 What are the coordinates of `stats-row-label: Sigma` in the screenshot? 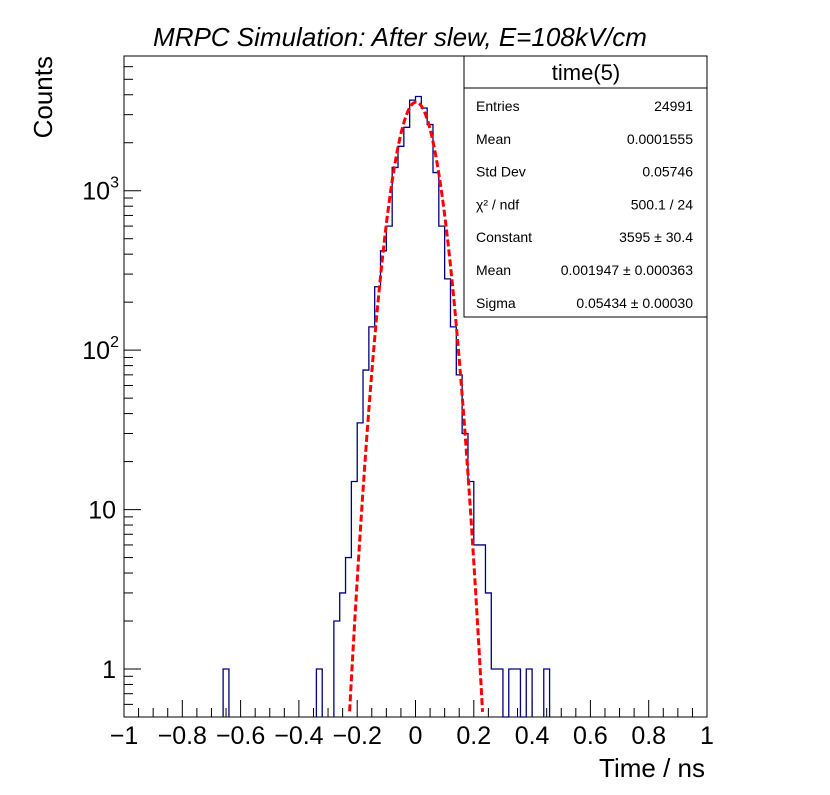 It's located at (496, 303).